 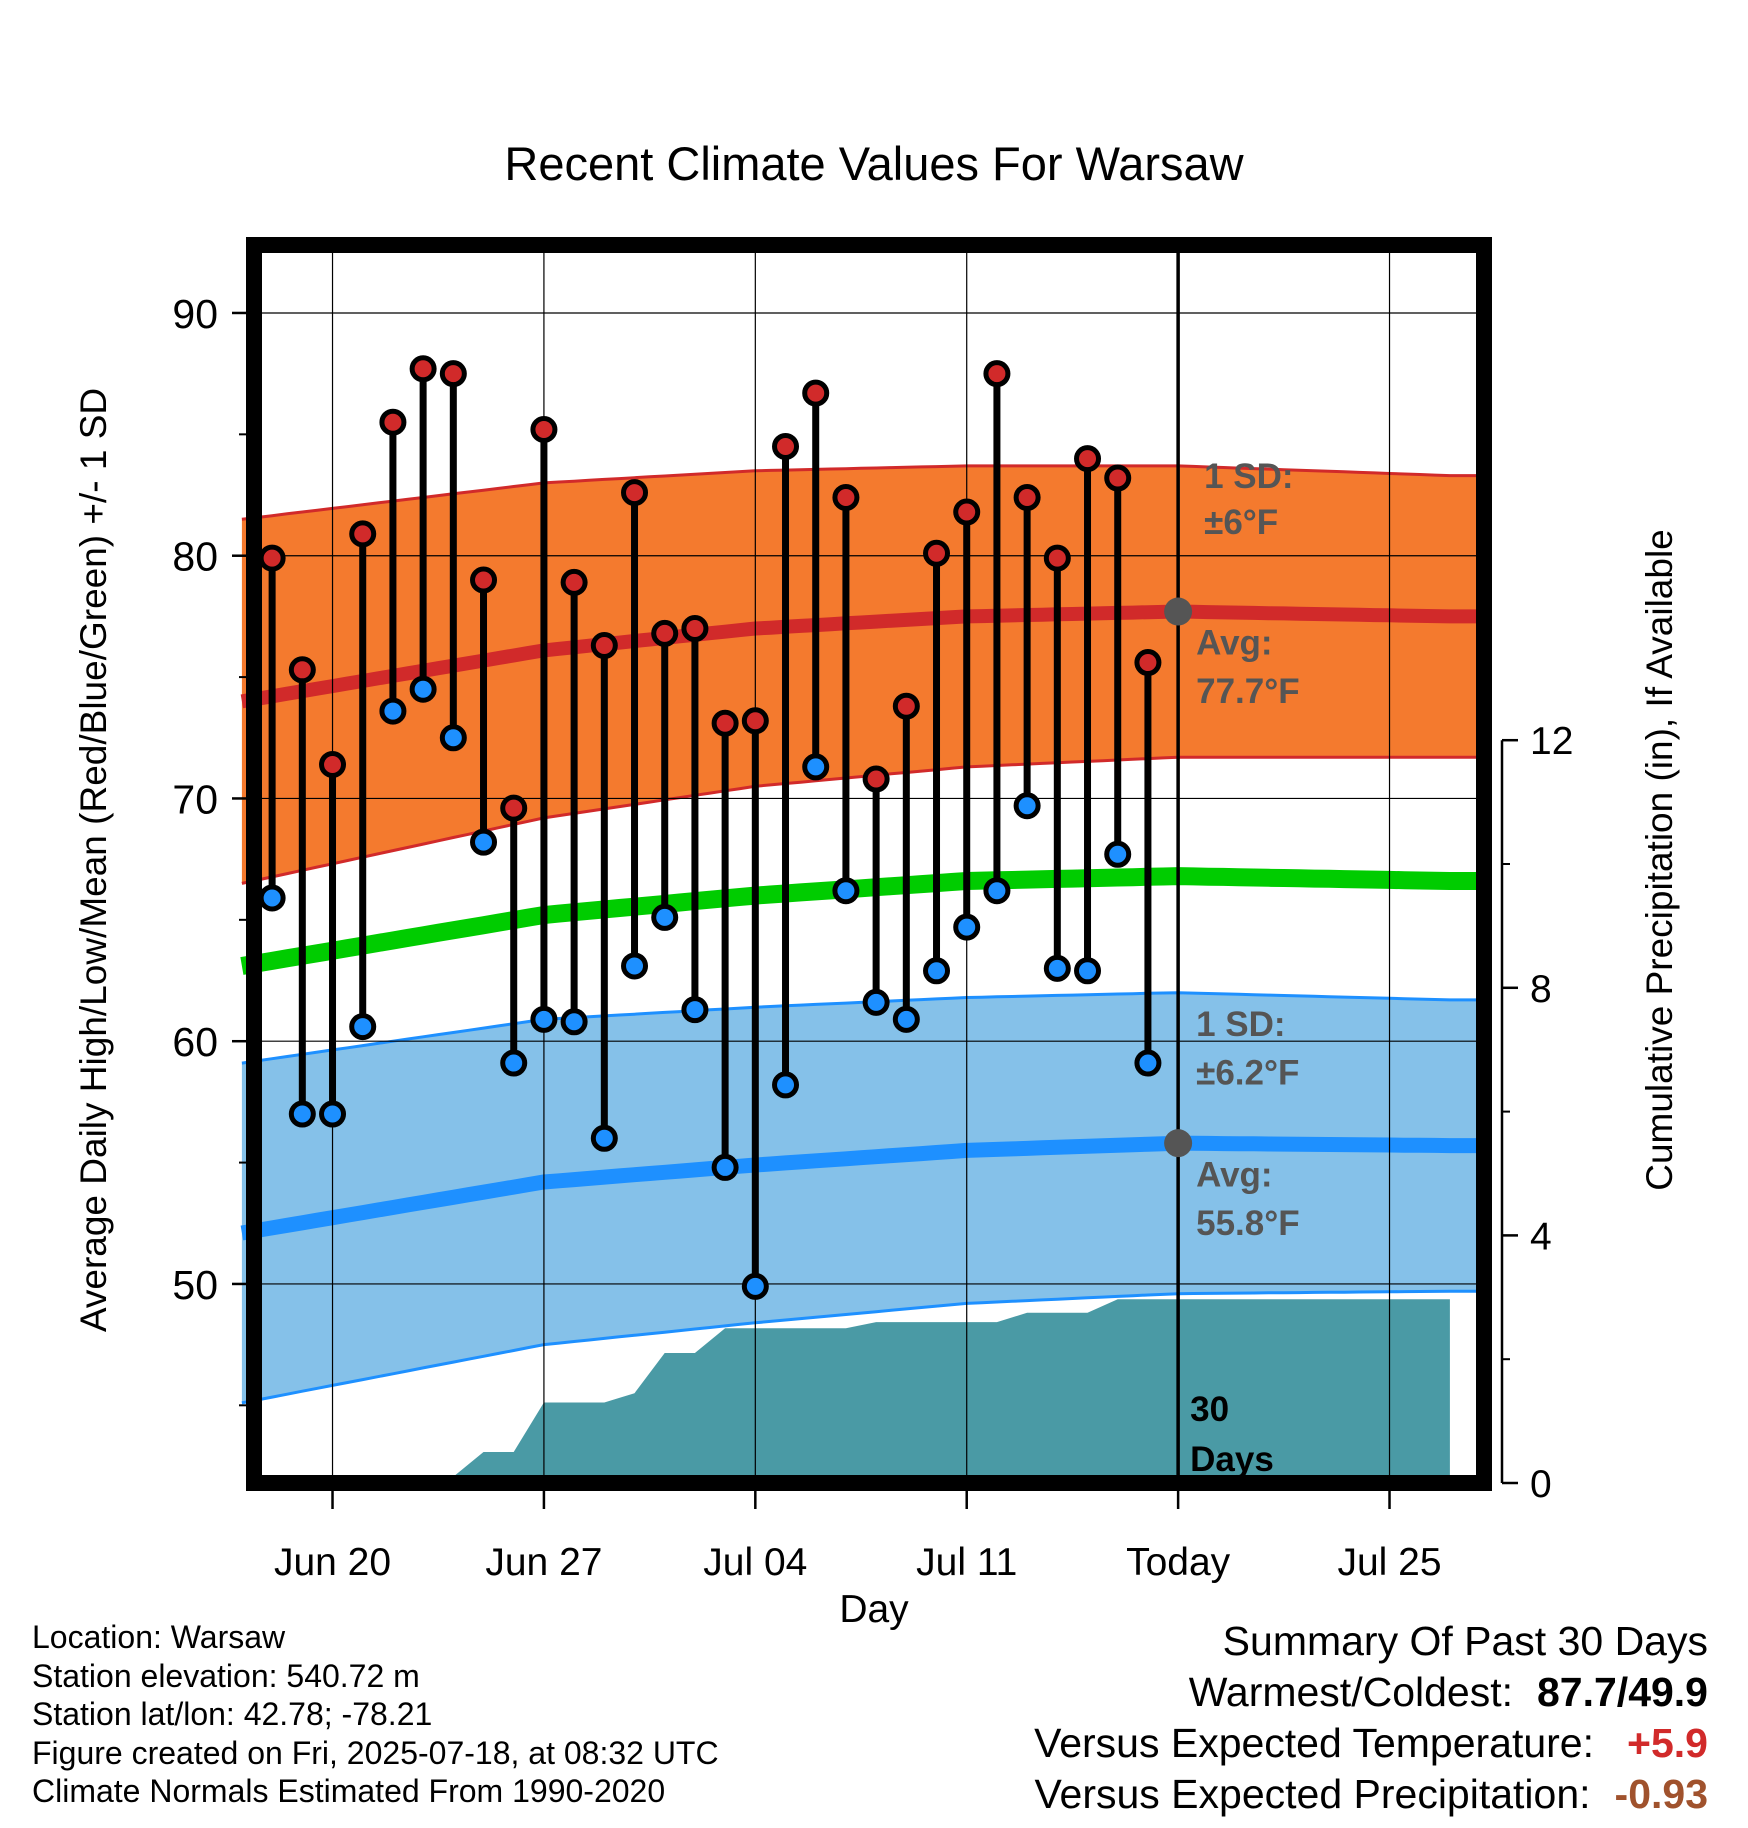 I want to click on x-tick-label: Jun 27, so click(x=543, y=1562).